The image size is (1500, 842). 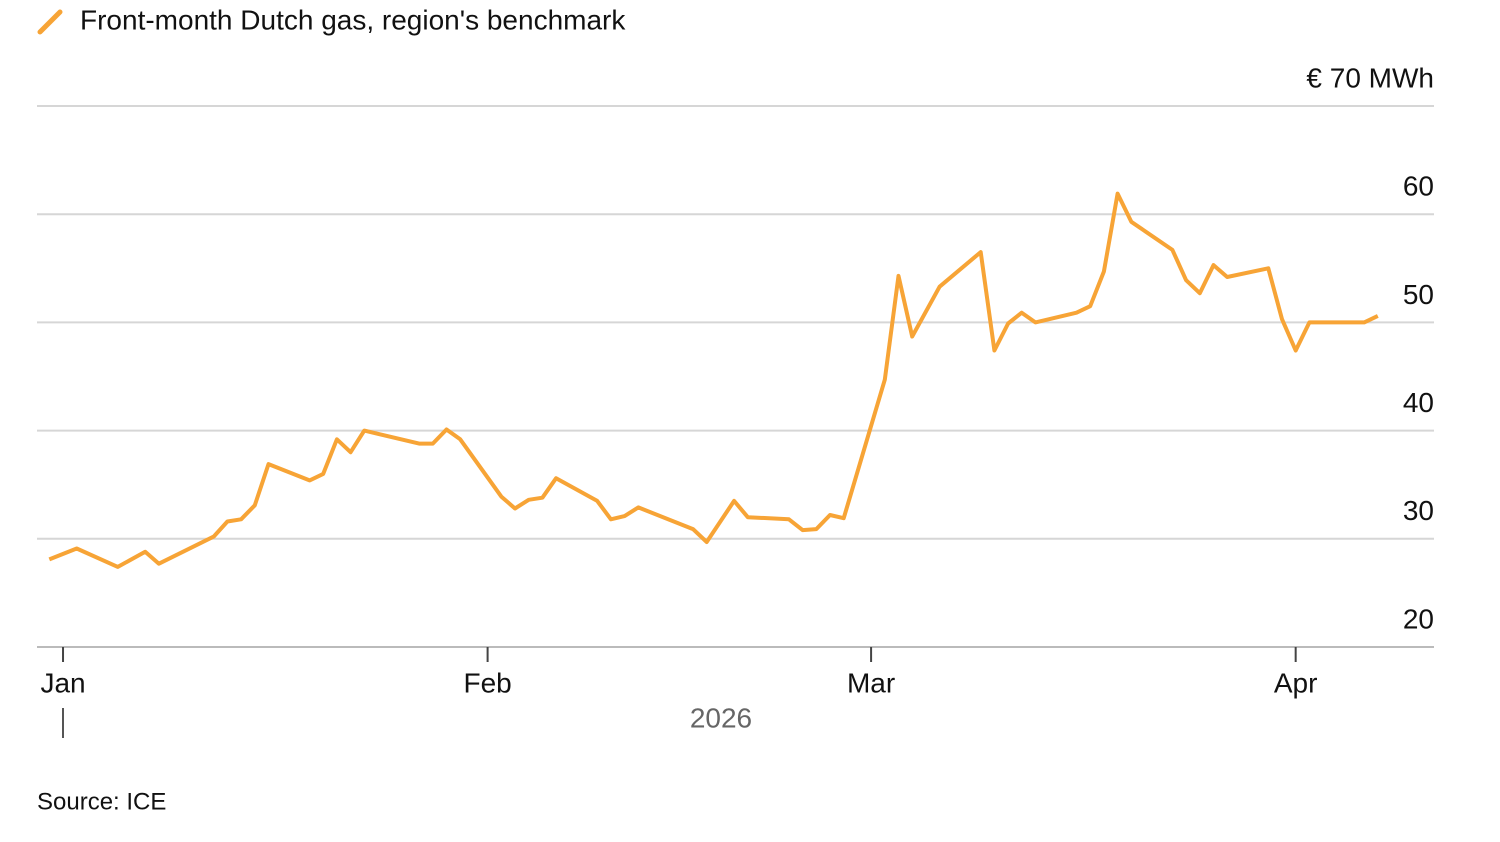 What do you see at coordinates (721, 717) in the screenshot?
I see `x-axis-label: 2026` at bounding box center [721, 717].